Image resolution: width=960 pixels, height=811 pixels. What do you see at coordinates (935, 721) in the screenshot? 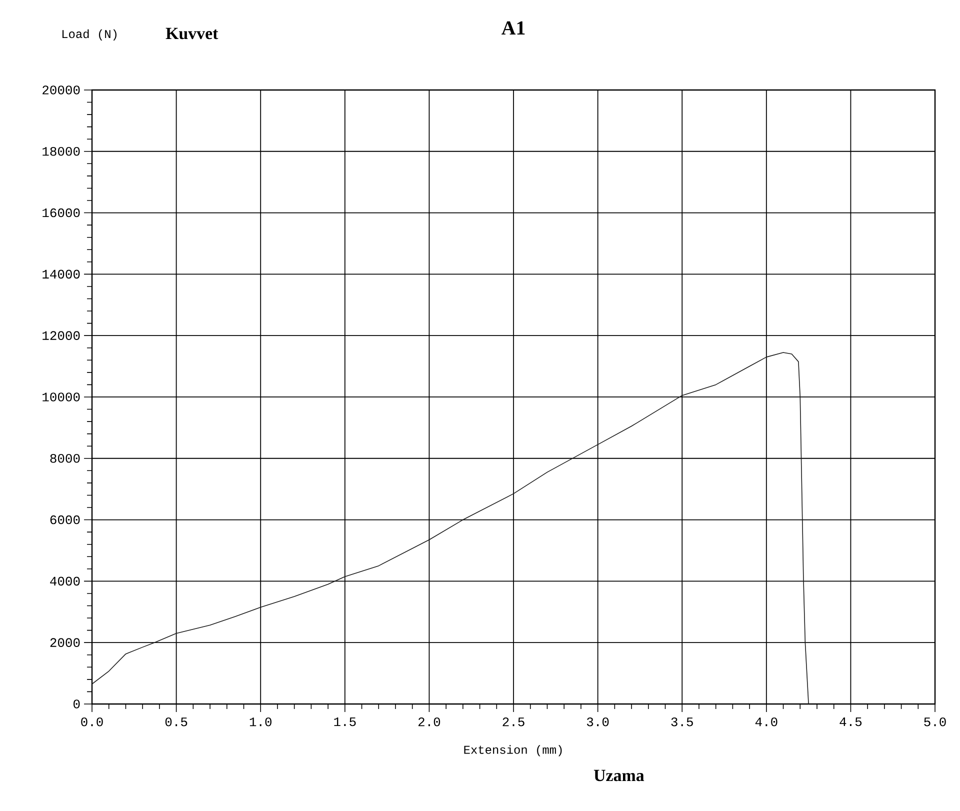
I see `x-tick-label: 5.0` at bounding box center [935, 721].